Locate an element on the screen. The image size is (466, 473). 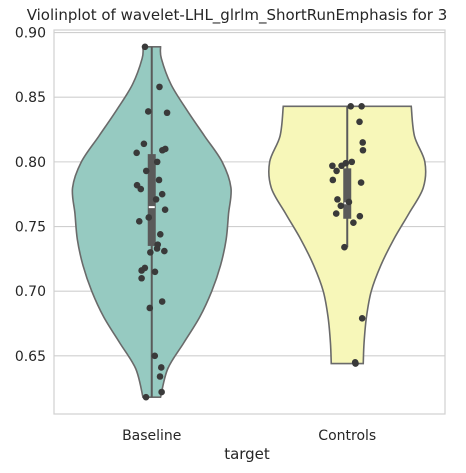
y-tick-label: 0.85 is located at coordinates (30, 98).